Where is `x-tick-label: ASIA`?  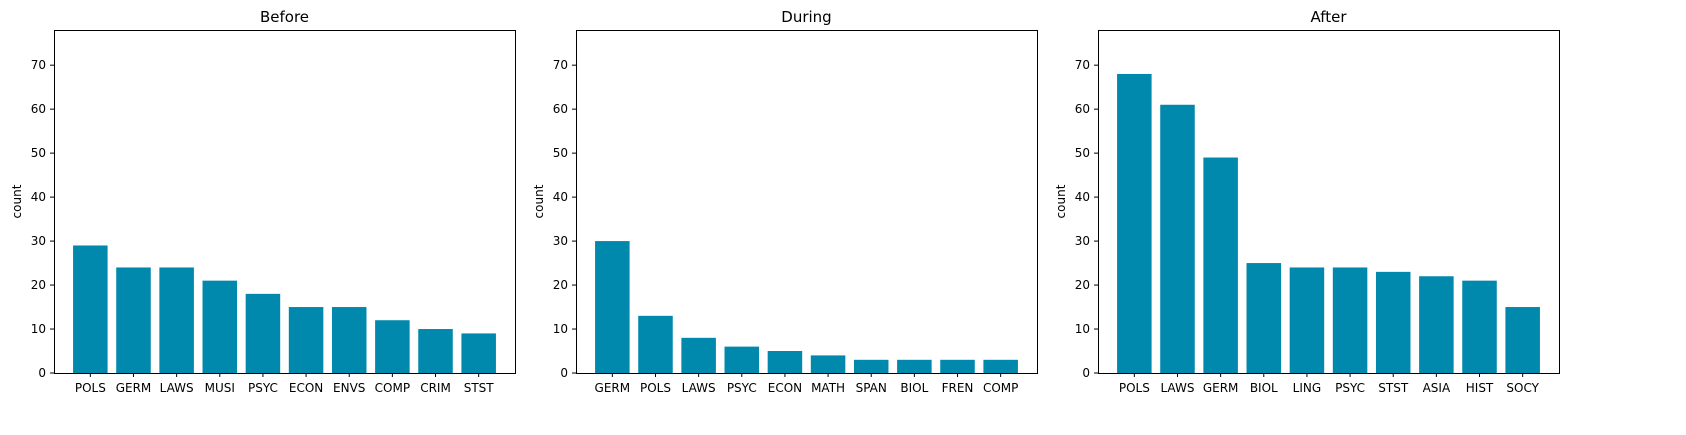 x-tick-label: ASIA is located at coordinates (1437, 388).